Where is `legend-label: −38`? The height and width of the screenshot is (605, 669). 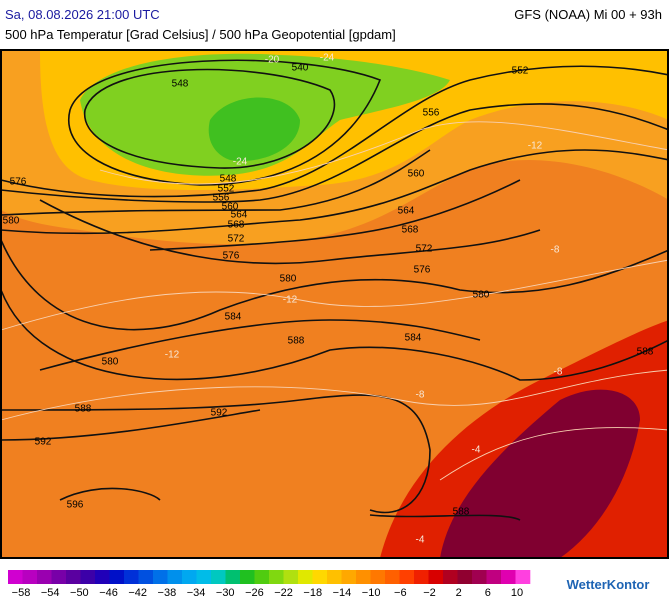
legend-label: −38 is located at coordinates (167, 593).